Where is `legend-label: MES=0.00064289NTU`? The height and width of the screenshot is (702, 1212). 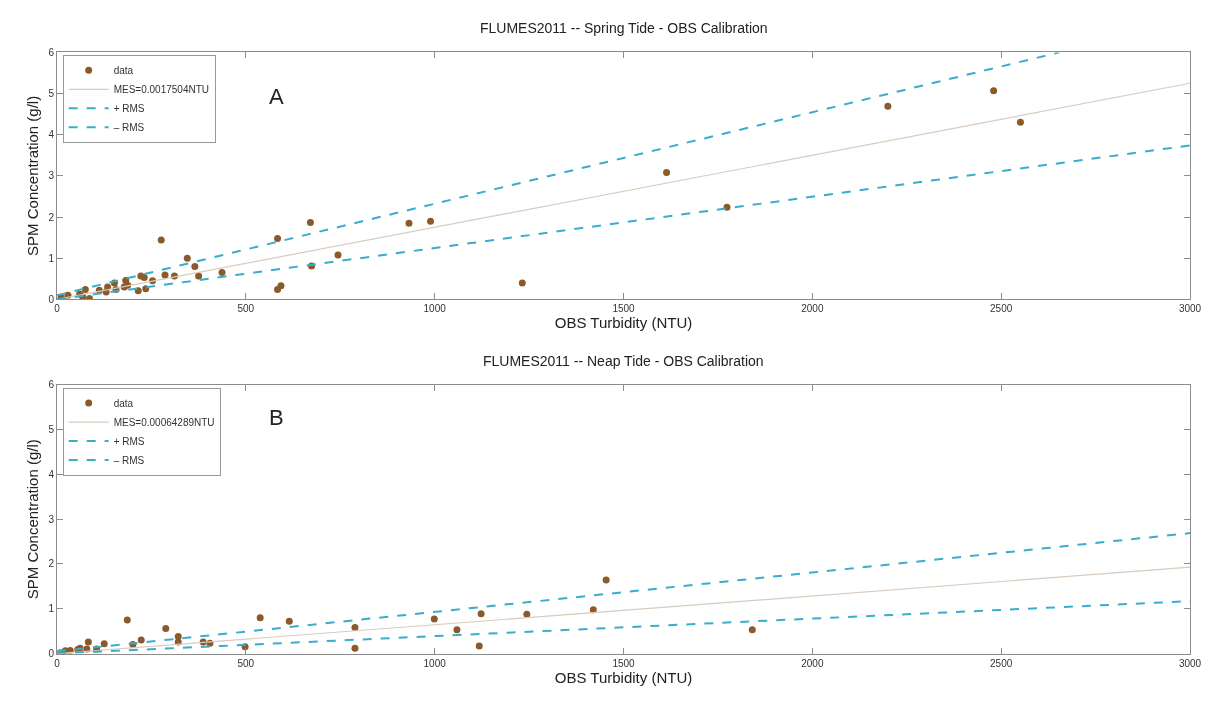 legend-label: MES=0.00064289NTU is located at coordinates (164, 423).